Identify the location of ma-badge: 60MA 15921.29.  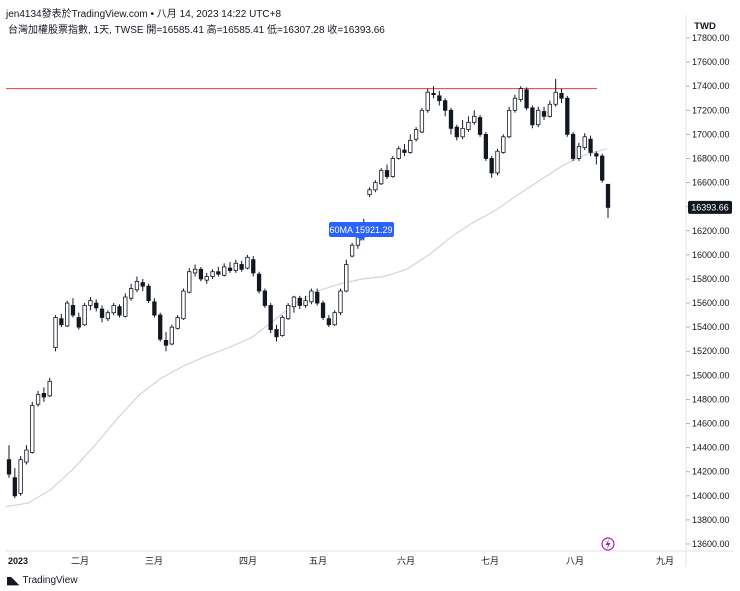
(361, 231).